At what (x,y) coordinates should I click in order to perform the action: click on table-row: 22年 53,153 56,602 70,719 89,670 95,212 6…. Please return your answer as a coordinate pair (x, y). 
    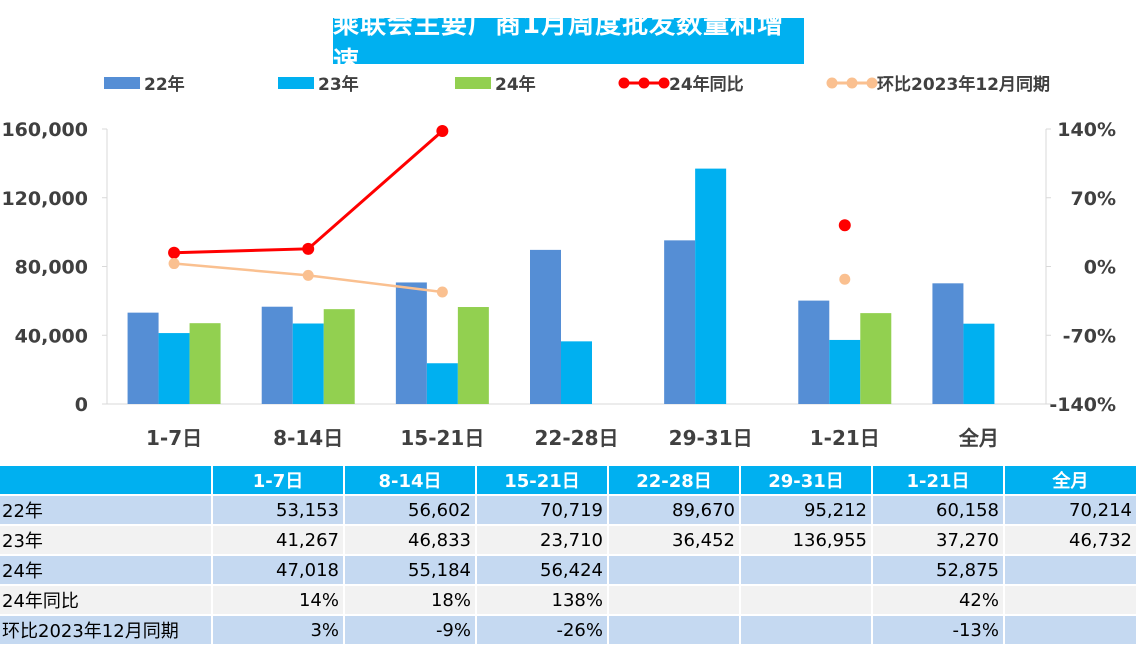
    Looking at the image, I should click on (568, 510).